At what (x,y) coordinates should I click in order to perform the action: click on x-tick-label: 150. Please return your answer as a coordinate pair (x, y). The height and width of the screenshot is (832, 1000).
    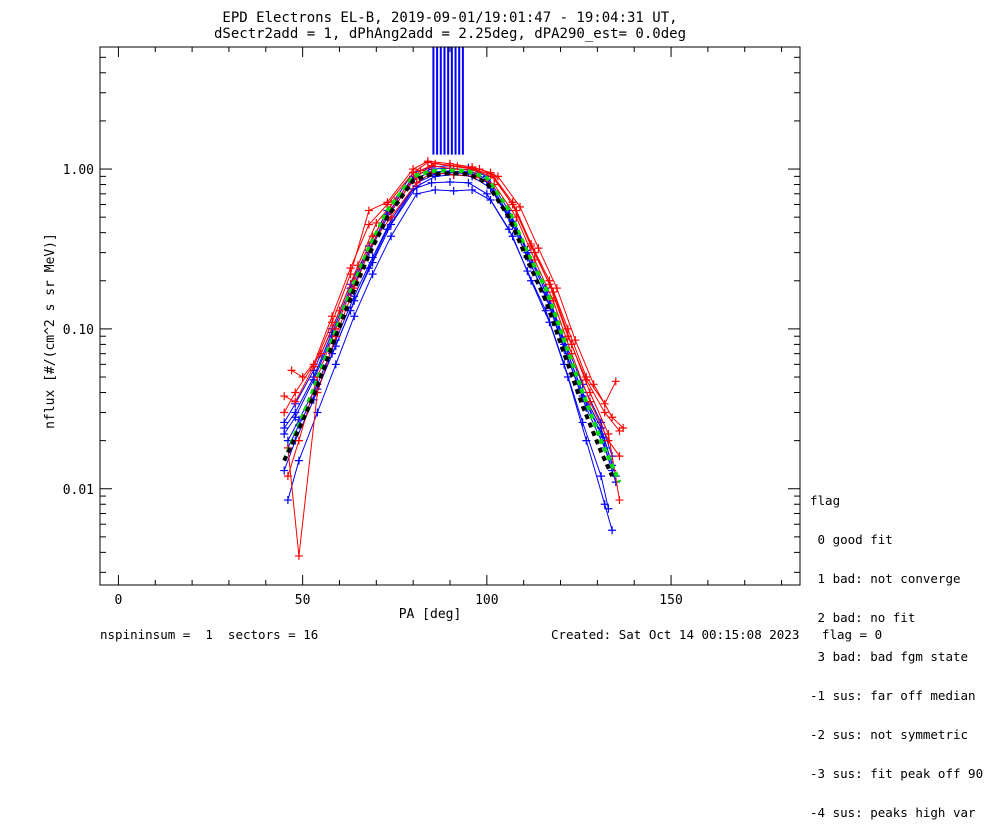
    Looking at the image, I should click on (670, 600).